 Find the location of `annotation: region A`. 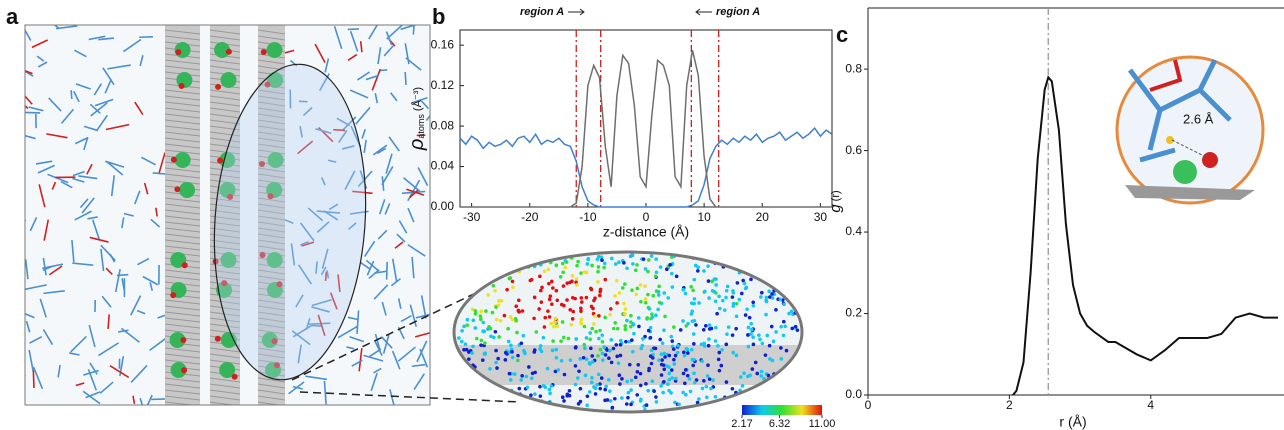

annotation: region A is located at coordinates (738, 12).